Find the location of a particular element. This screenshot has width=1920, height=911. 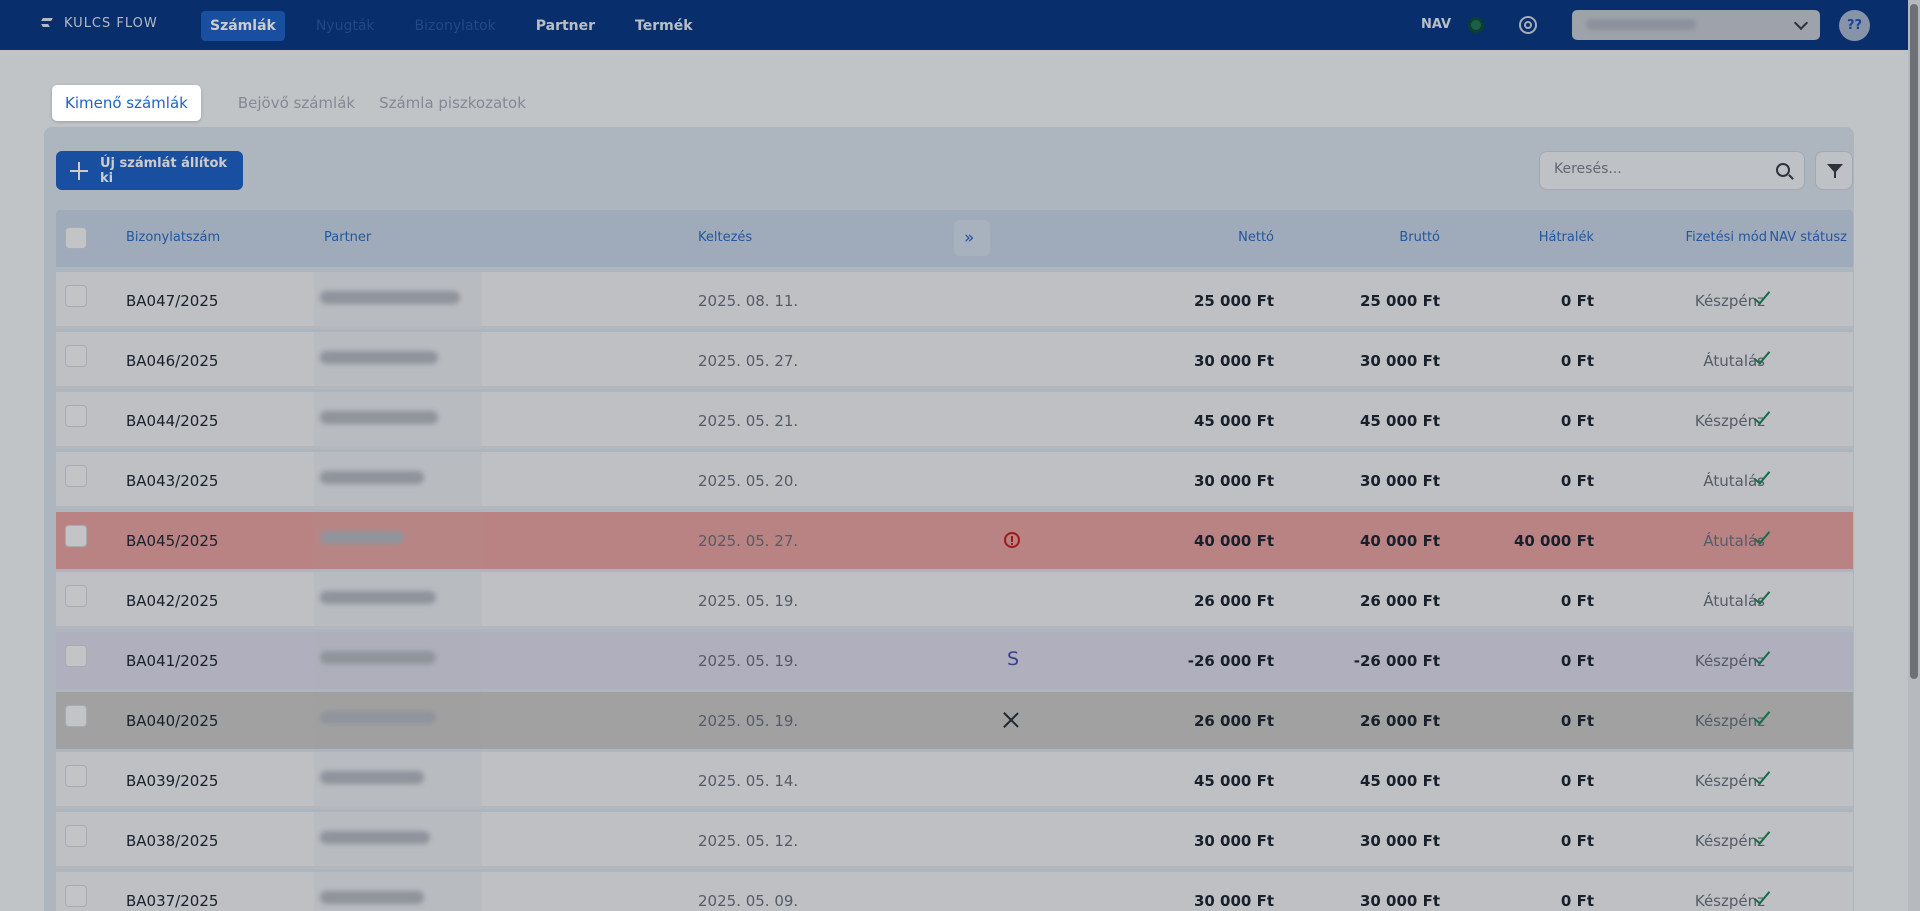

invoice-number: BA045/2025 is located at coordinates (172, 541).